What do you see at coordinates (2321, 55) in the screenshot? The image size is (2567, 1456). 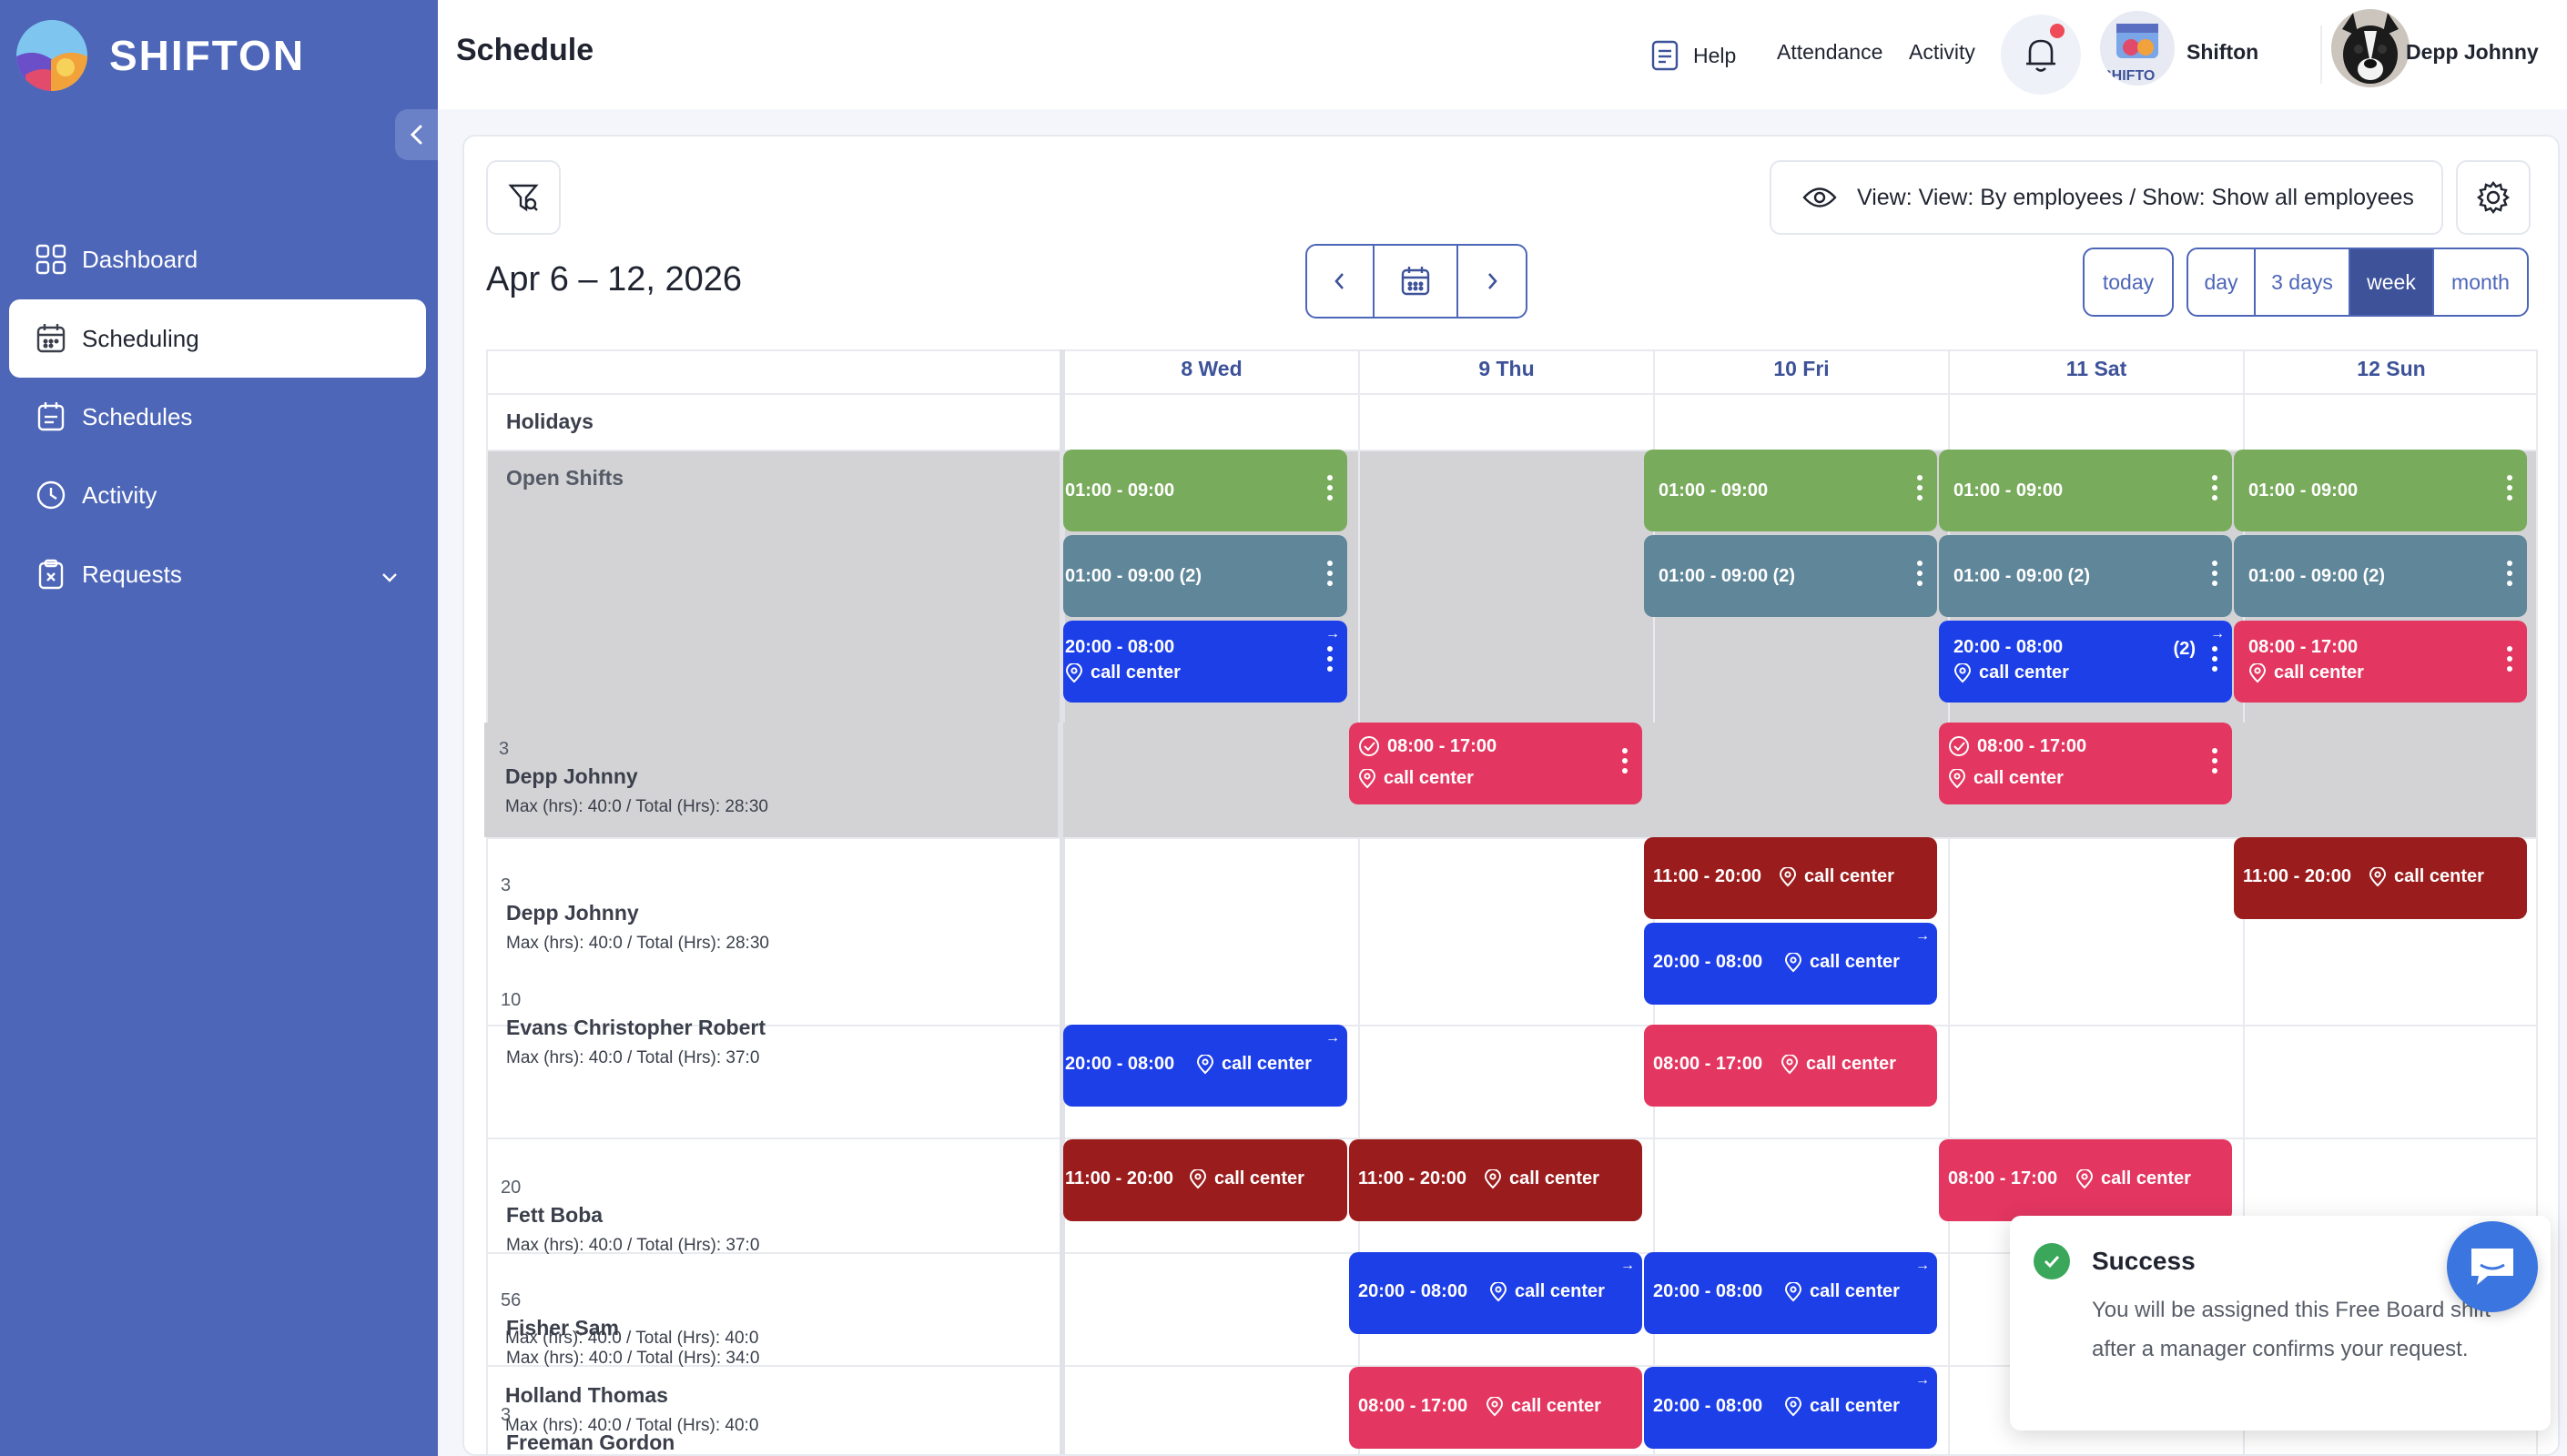 I see `divider` at bounding box center [2321, 55].